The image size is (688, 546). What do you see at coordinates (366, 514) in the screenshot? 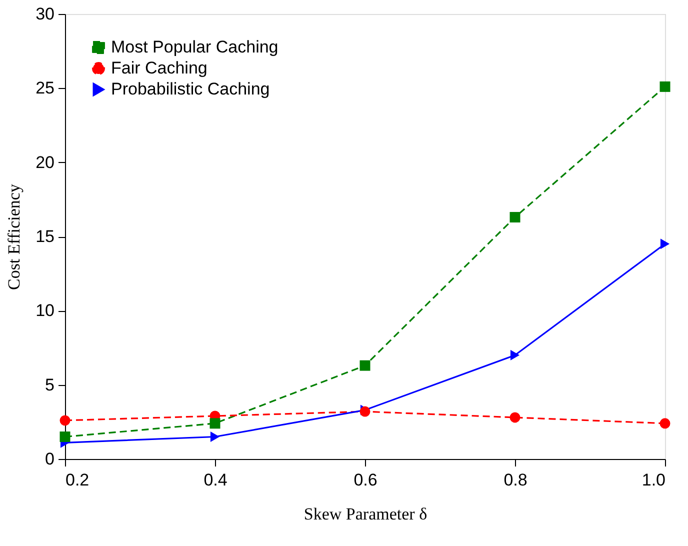
I see `x-axis-title: Skew Parameter δ` at bounding box center [366, 514].